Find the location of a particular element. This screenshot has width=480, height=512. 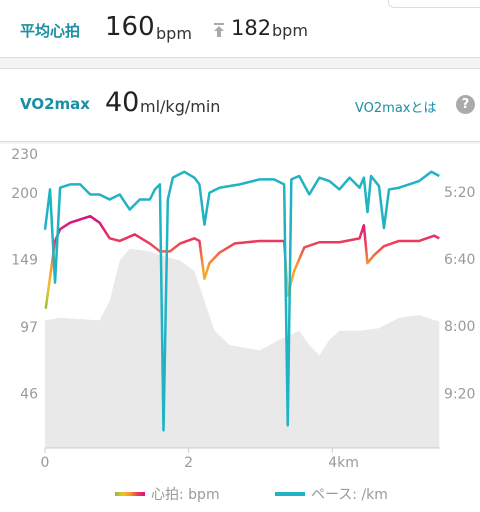

avg-hr-unit: bpm is located at coordinates (174, 33).